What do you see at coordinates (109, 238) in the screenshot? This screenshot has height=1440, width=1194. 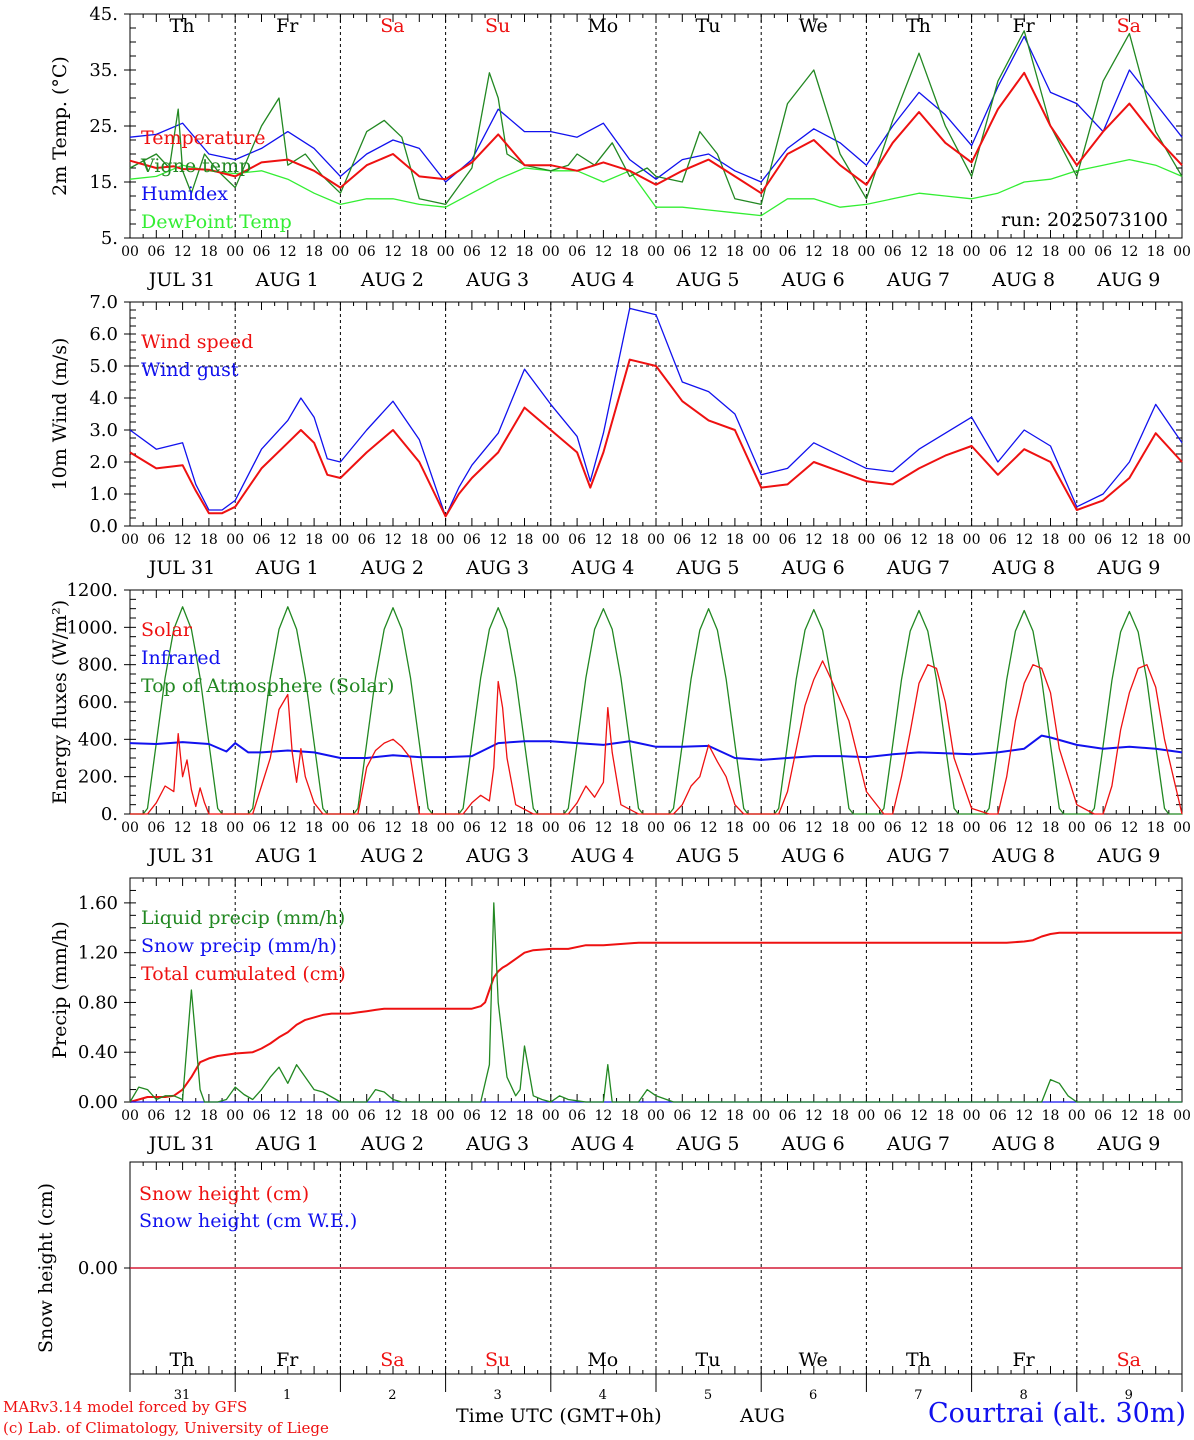 I see `y-tick-label: 5.` at bounding box center [109, 238].